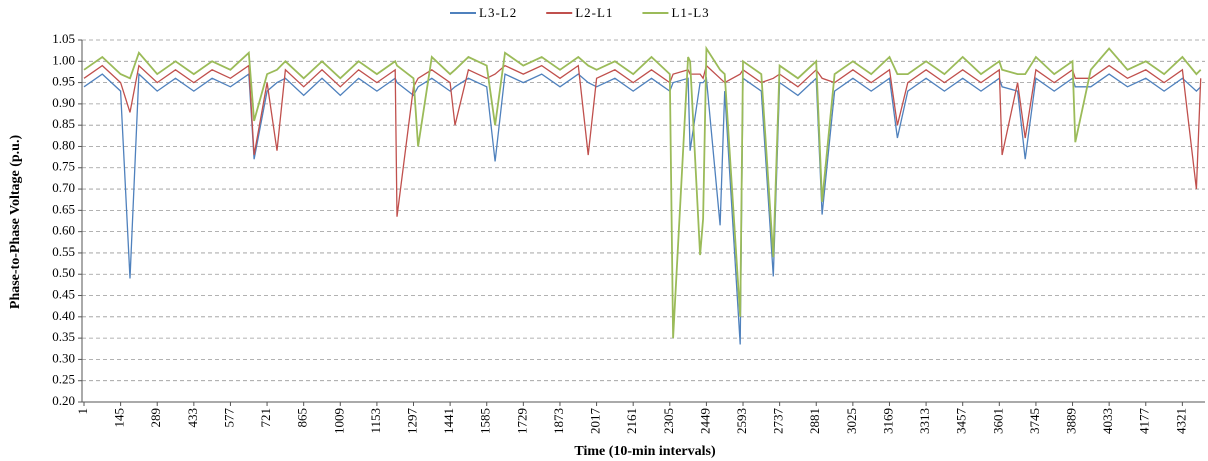  What do you see at coordinates (63, 336) in the screenshot?
I see `y-tick-label: 0.35` at bounding box center [63, 336].